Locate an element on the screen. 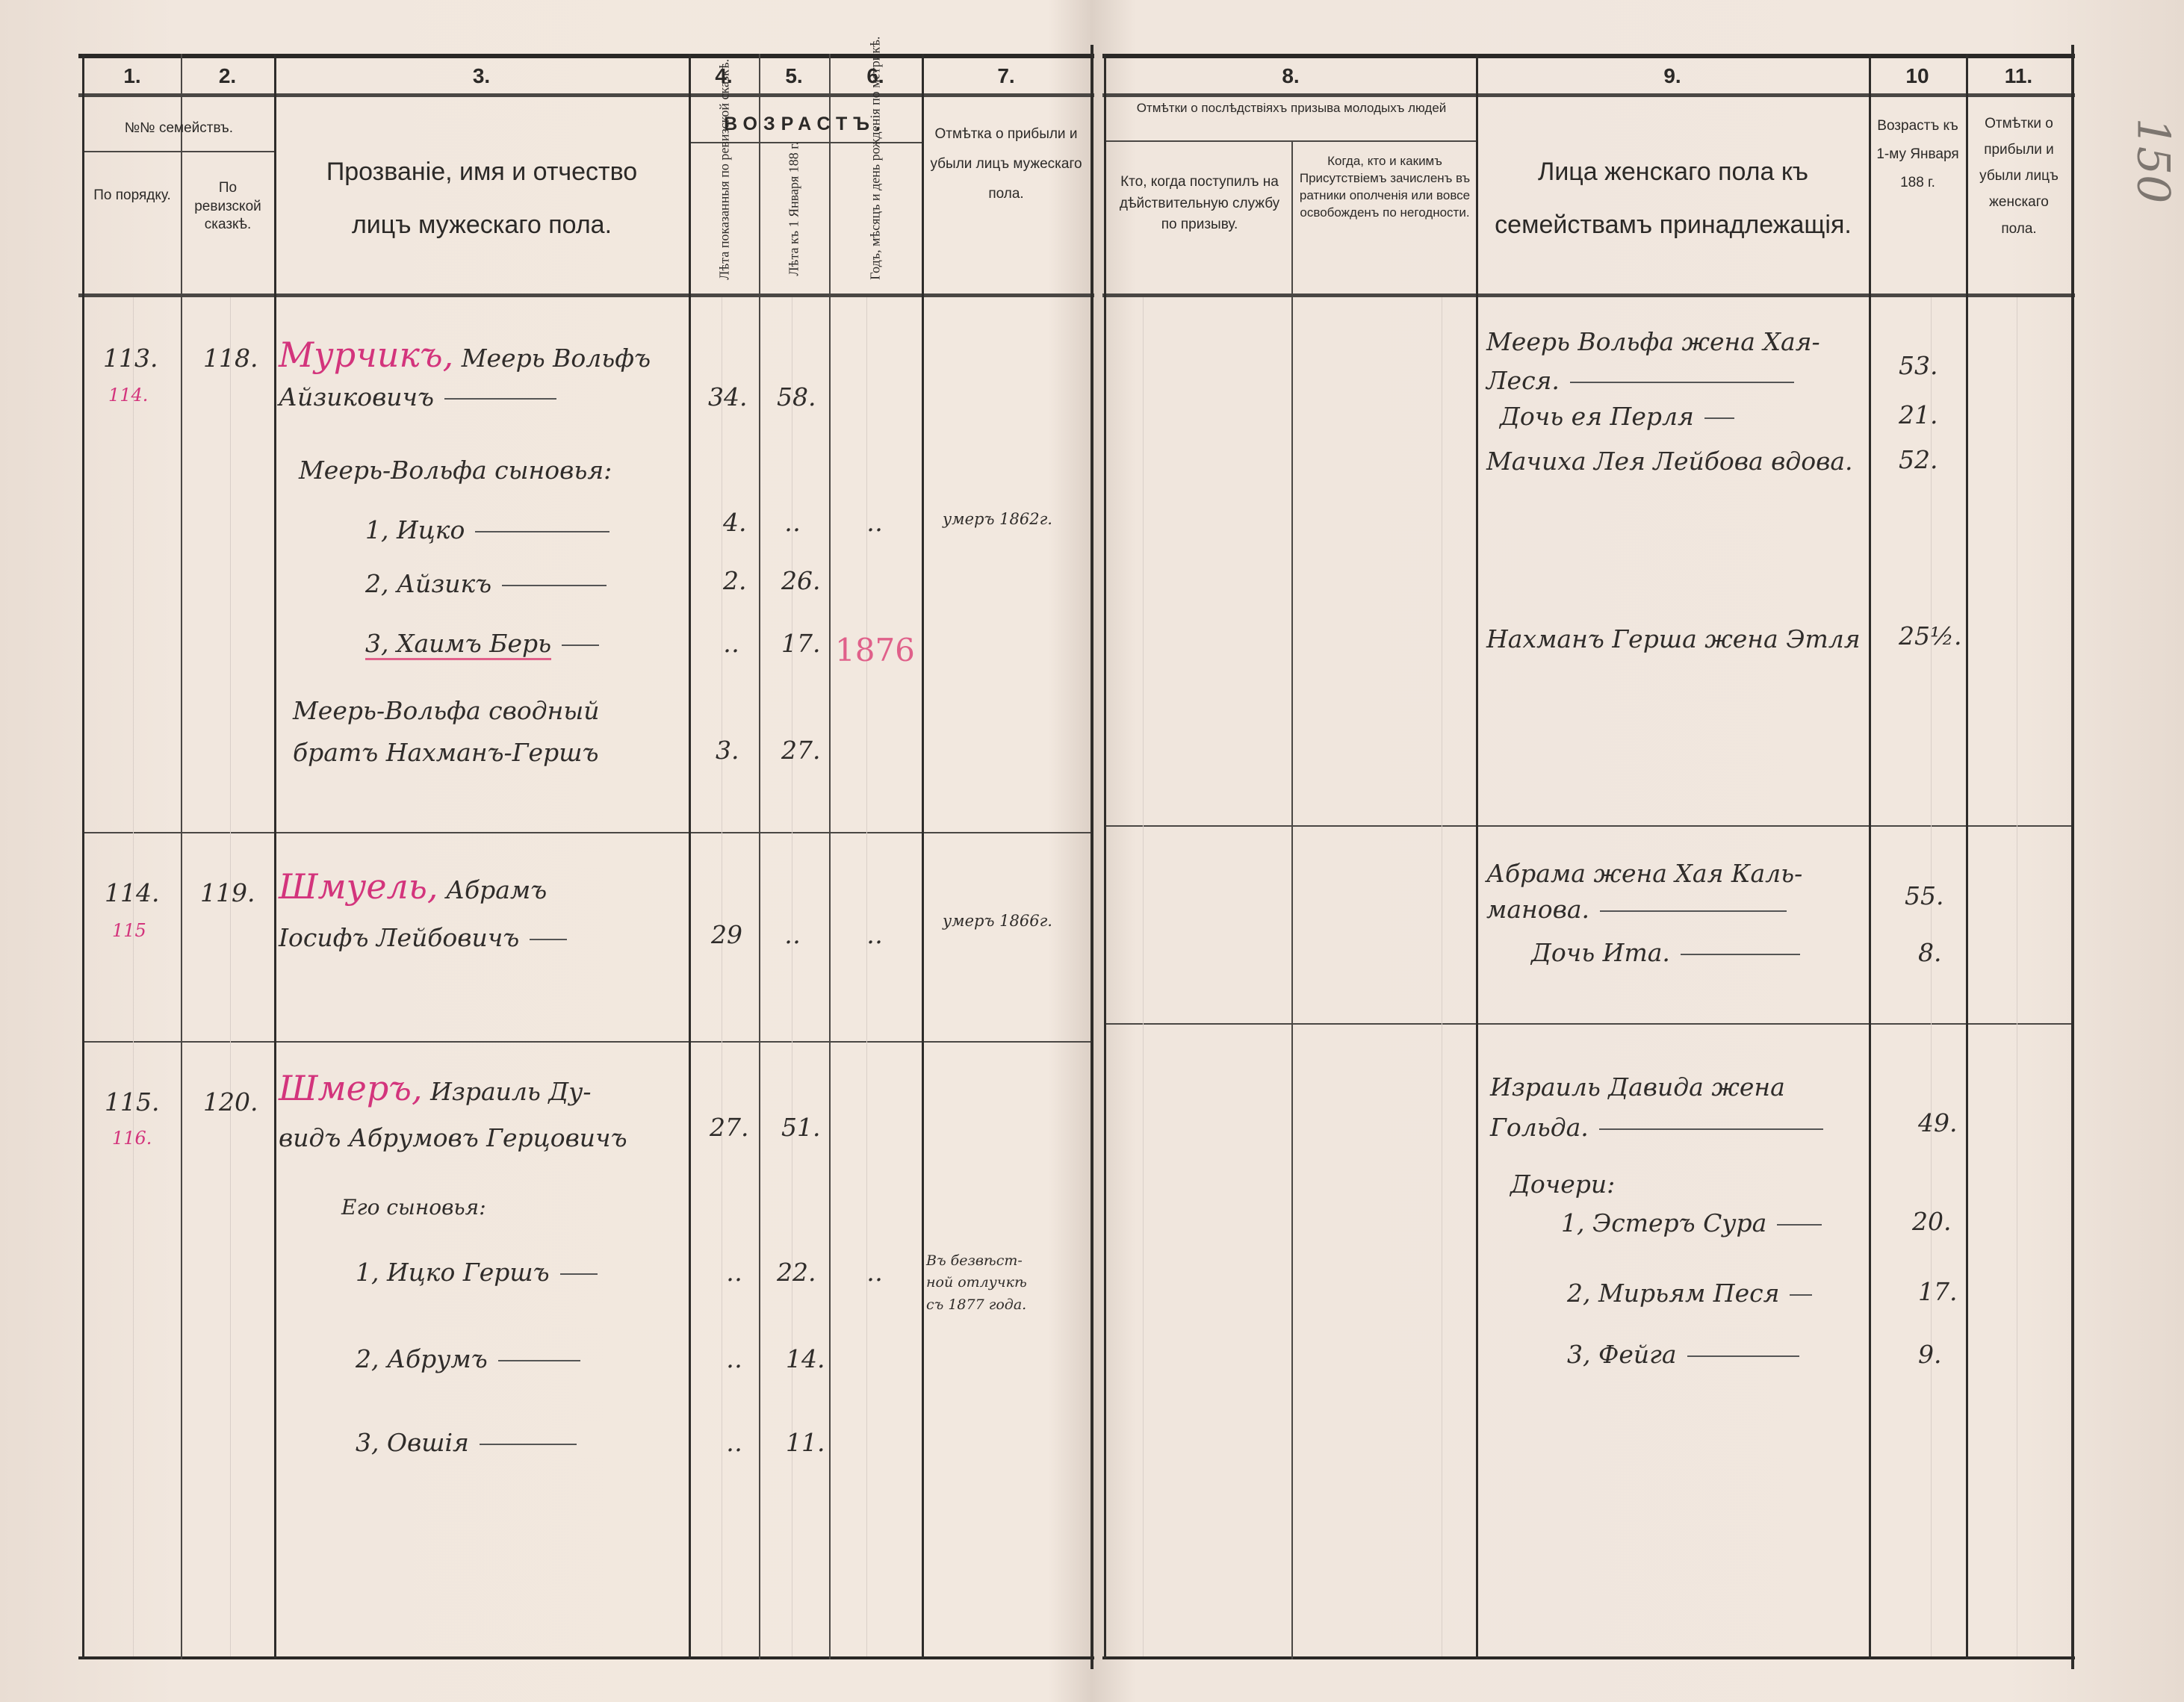  female-name: Дочь ея Перля is located at coordinates (1597, 416).